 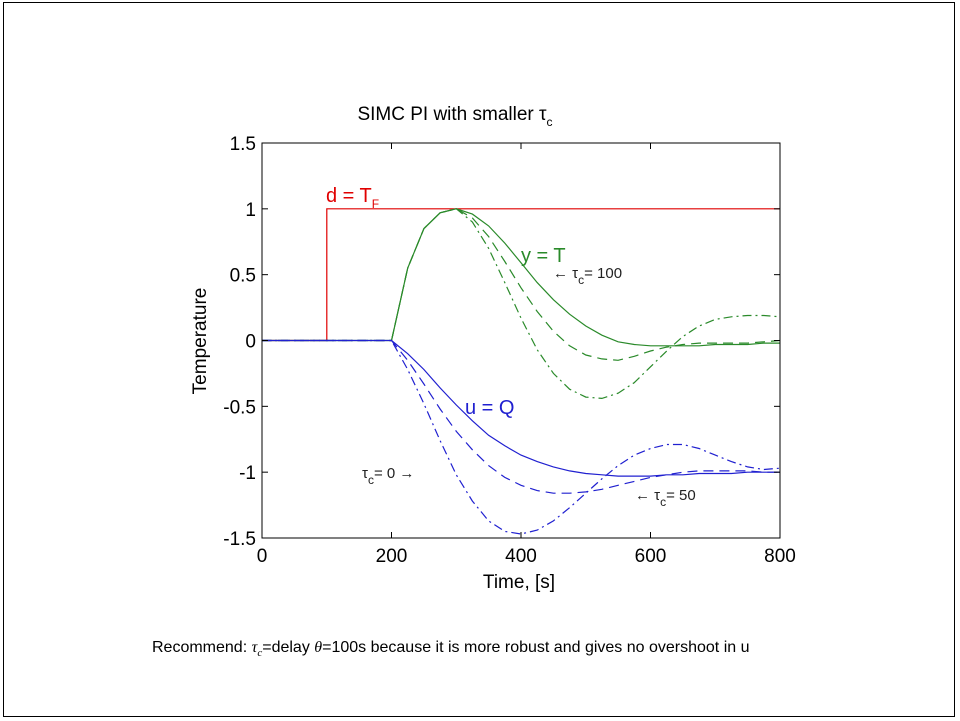 I want to click on y-axis-label: Temperature, so click(x=200, y=341).